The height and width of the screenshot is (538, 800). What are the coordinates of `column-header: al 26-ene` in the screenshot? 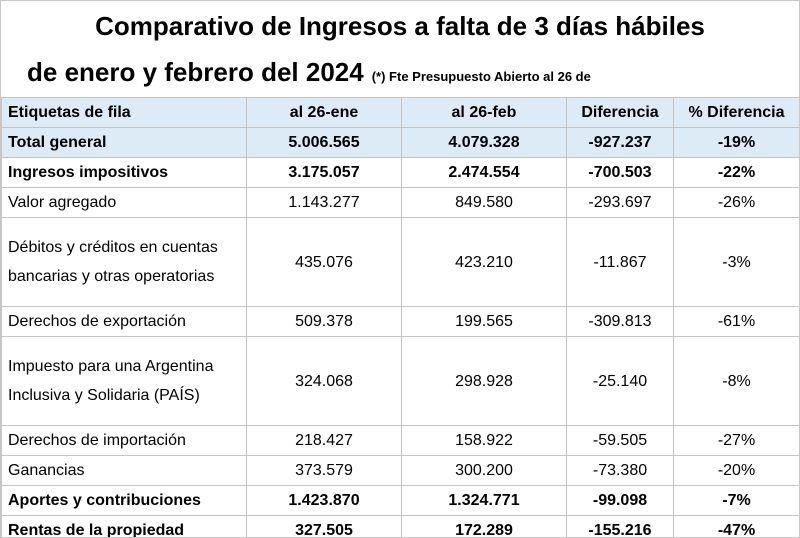 It's located at (324, 112).